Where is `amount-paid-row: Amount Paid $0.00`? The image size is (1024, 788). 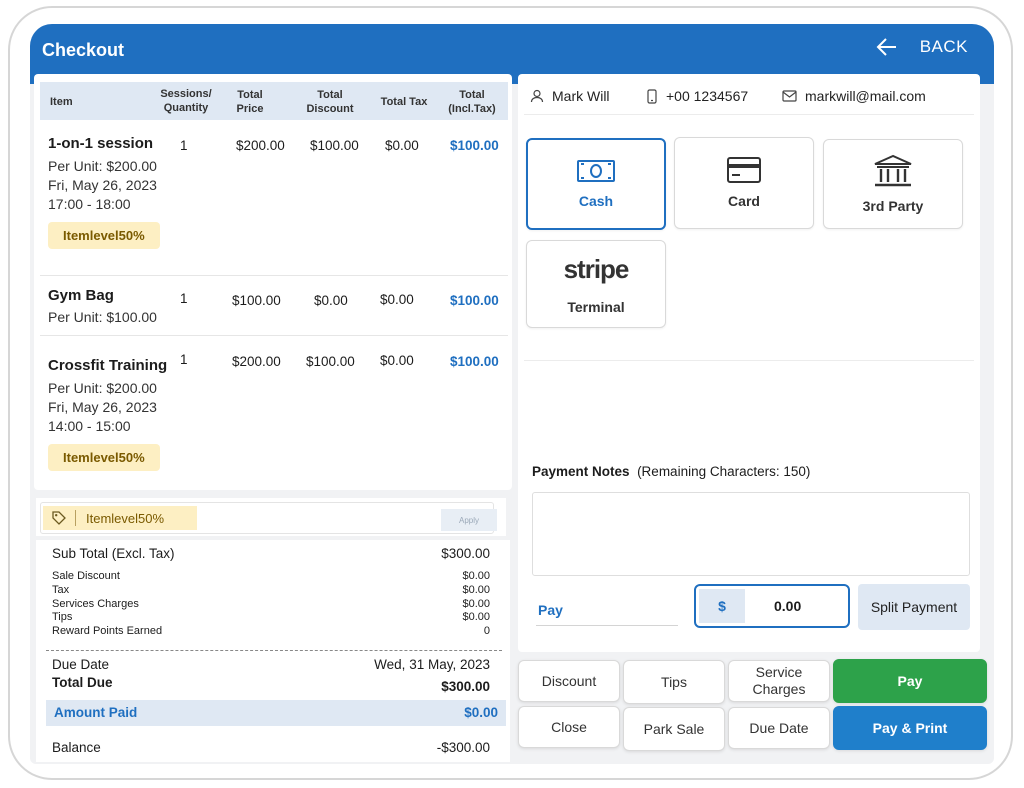
amount-paid-row: Amount Paid $0.00 is located at coordinates (276, 713).